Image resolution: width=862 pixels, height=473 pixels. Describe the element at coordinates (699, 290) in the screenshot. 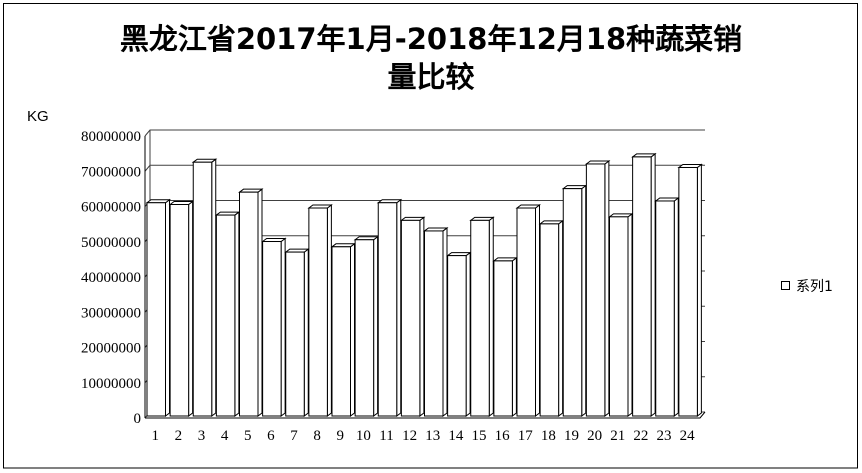

I see `bar-24-side` at that location.